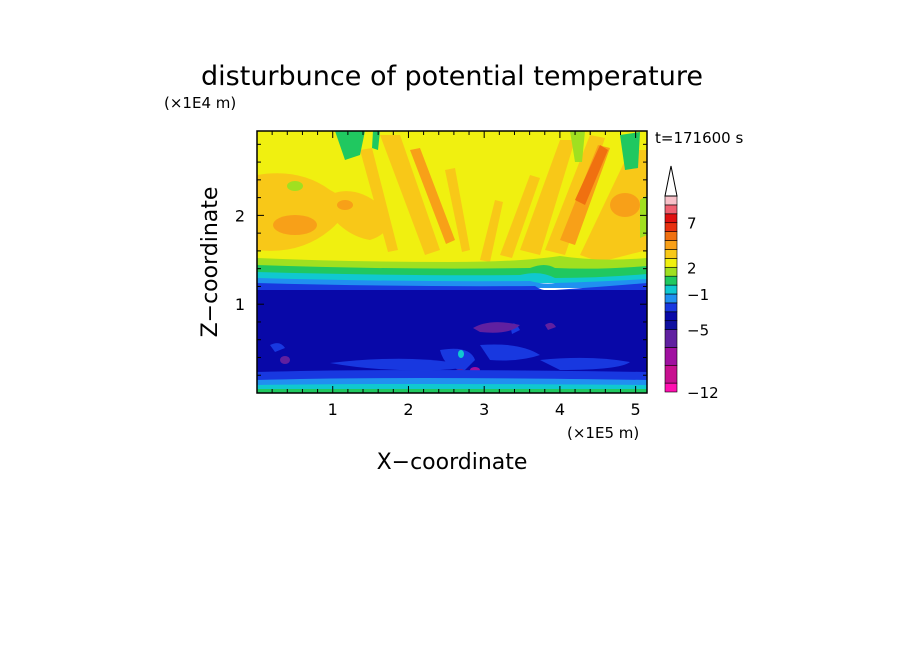  Describe the element at coordinates (692, 224) in the screenshot. I see `colorbar-tick-label: 7` at that location.